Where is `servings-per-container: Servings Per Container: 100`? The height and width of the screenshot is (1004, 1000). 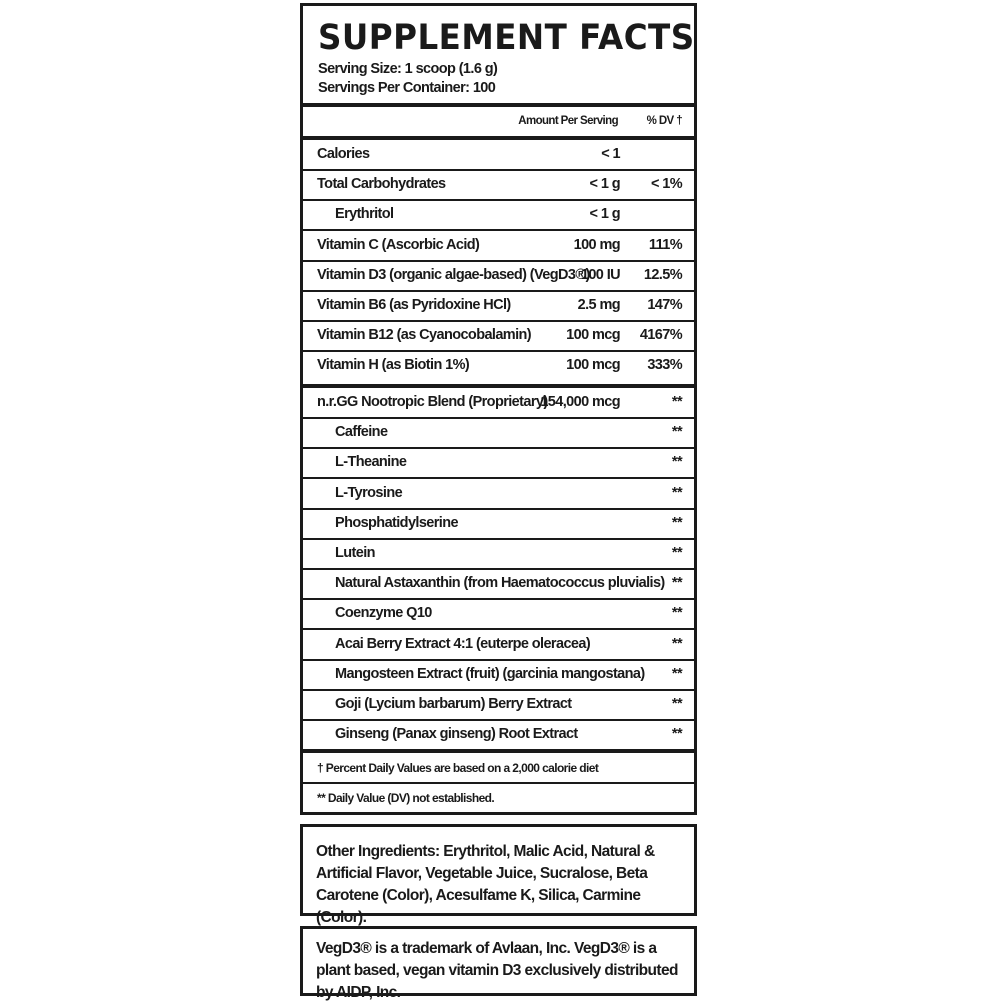
servings-per-container: Servings Per Container: 100 is located at coordinates (407, 88).